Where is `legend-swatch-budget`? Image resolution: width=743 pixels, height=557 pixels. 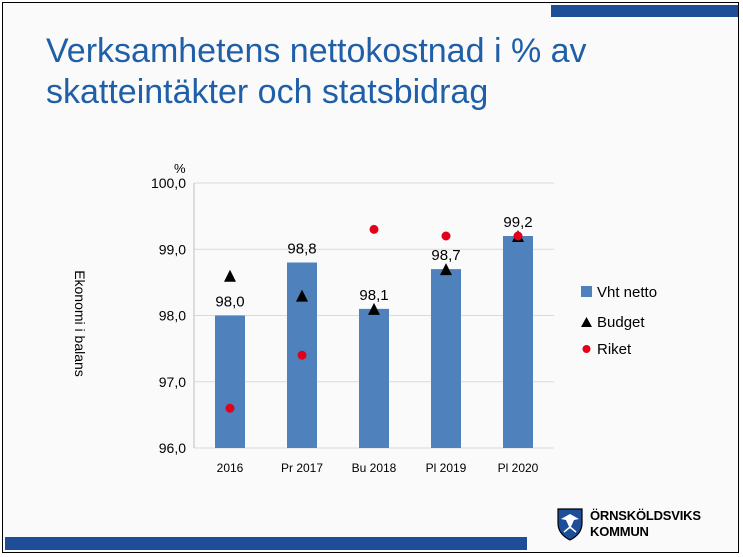 legend-swatch-budget is located at coordinates (586, 322).